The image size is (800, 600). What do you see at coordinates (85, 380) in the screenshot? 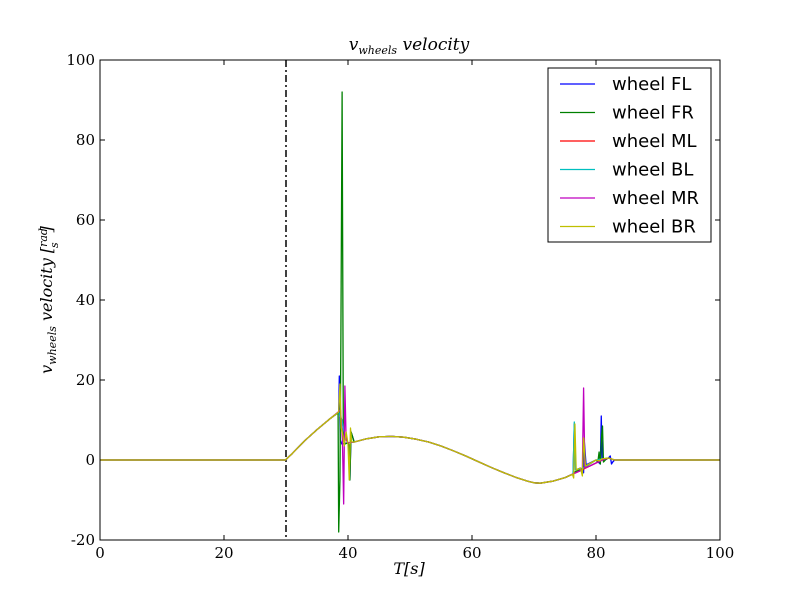
I see `y-tick-label: 20` at bounding box center [85, 380].